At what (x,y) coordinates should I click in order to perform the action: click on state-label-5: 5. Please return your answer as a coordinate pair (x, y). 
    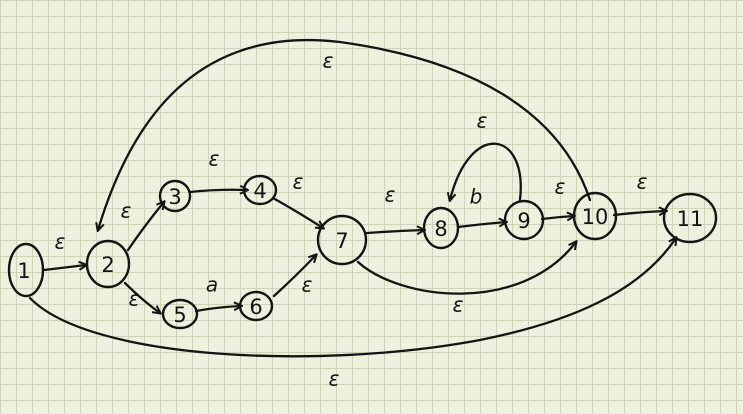
    Looking at the image, I should click on (179, 315).